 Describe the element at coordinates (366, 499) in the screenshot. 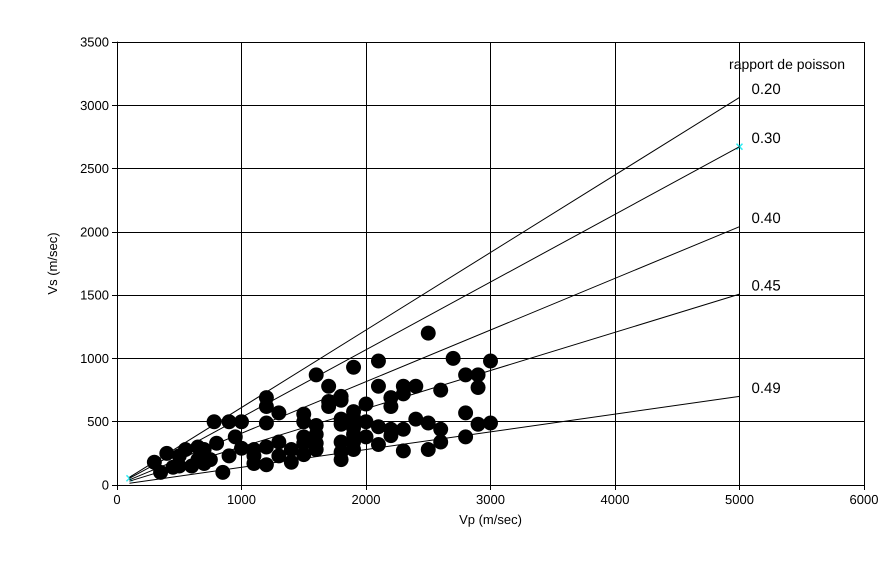

I see `x-tick-label: 2000` at that location.